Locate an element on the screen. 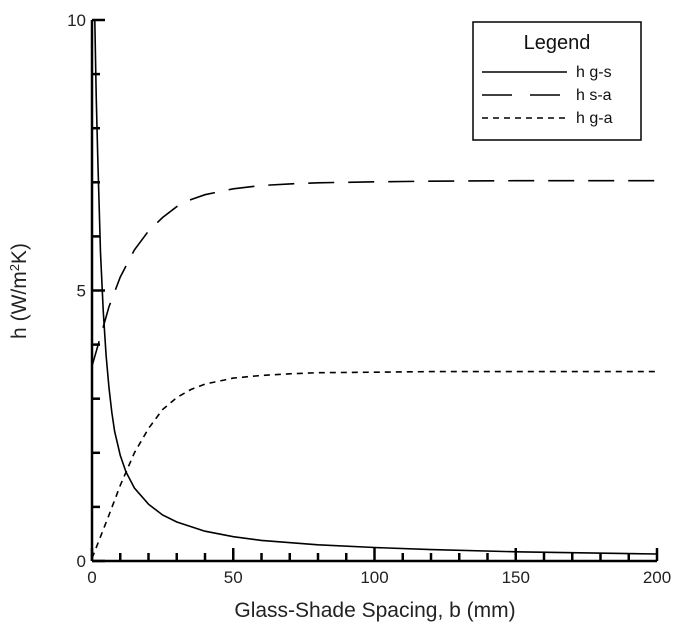  legend-entries: h g-s h s-a h g-a is located at coordinates (547, 95).